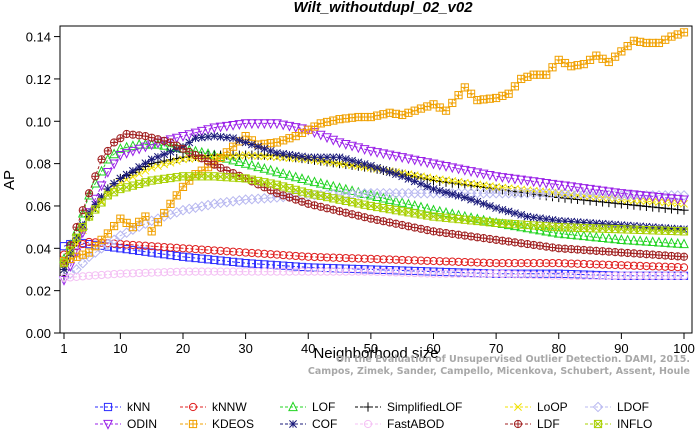 This screenshot has height=434, width=698. What do you see at coordinates (308, 424) in the screenshot?
I see `legend-item-cof: COF` at bounding box center [308, 424].